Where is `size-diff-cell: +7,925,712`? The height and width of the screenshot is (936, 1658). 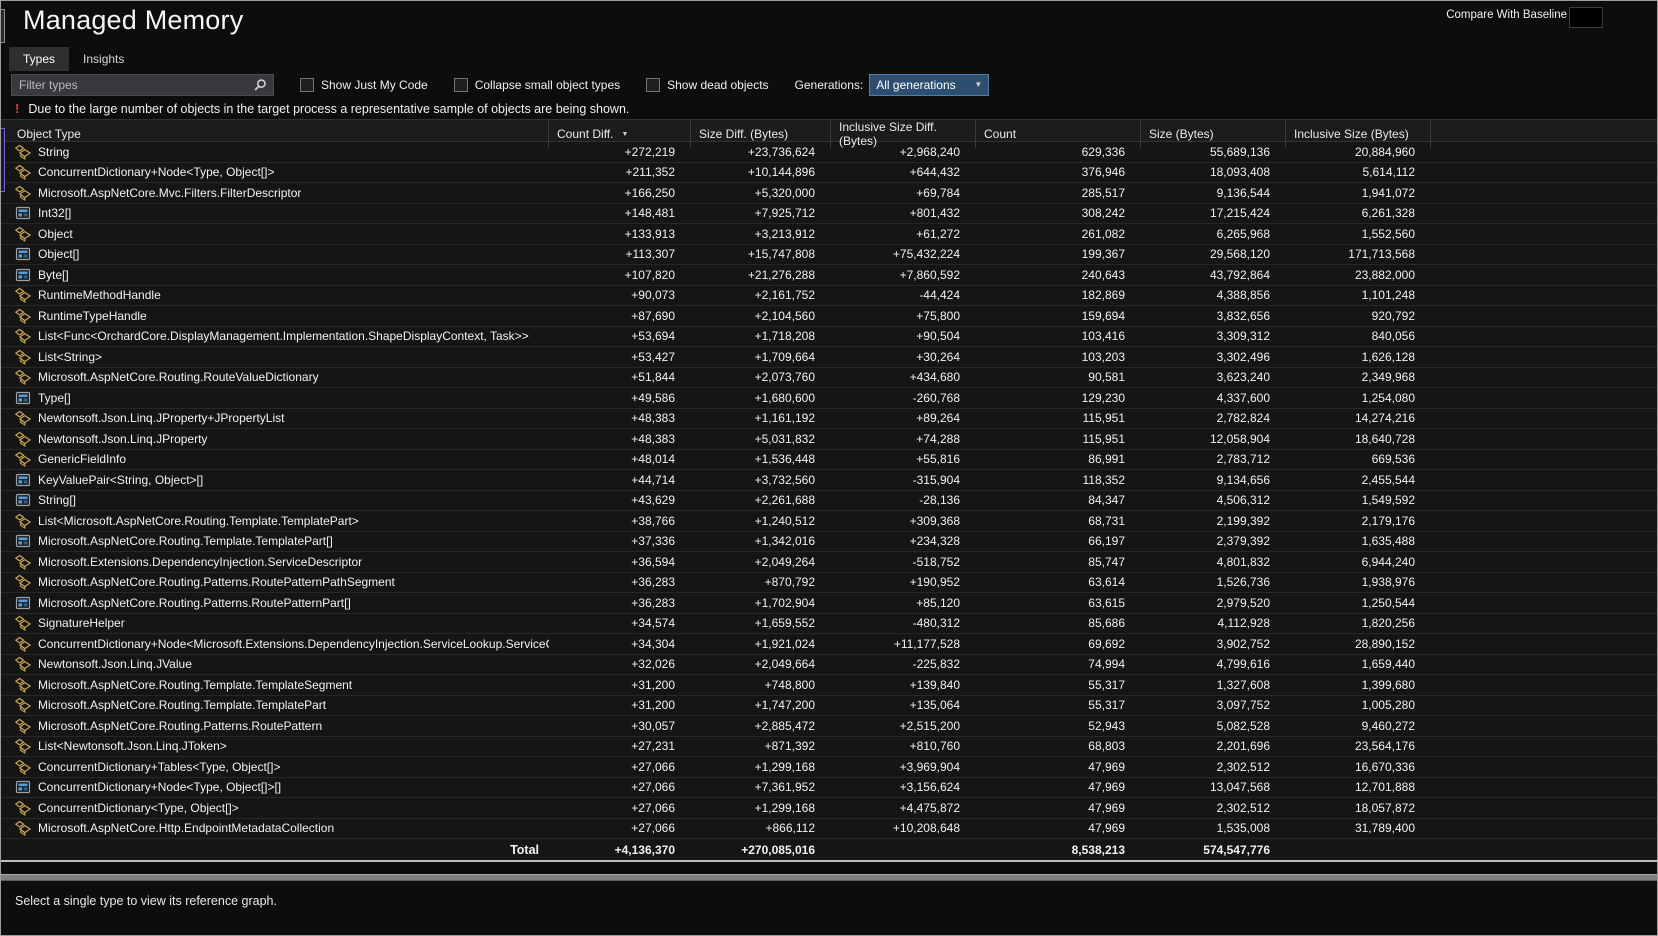
size-diff-cell: +7,925,712 is located at coordinates (784, 213).